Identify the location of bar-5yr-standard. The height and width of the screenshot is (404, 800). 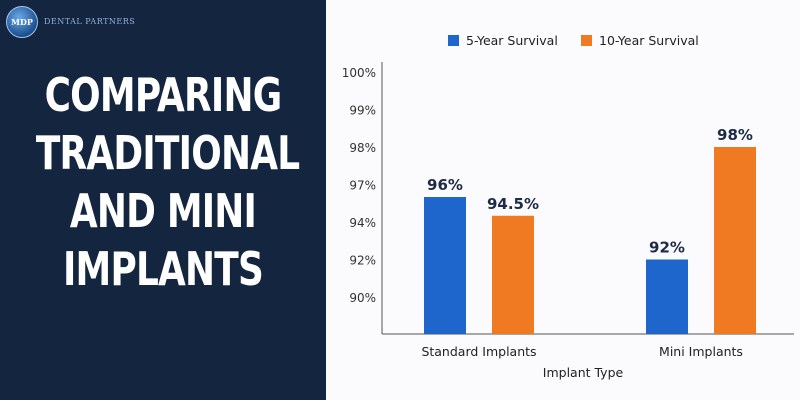
(445, 265).